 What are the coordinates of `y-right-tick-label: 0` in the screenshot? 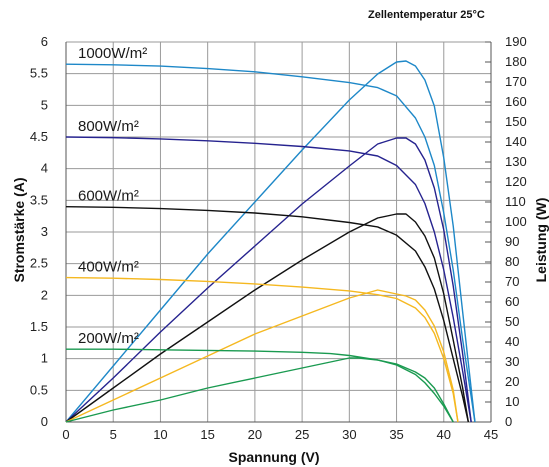 It's located at (508, 421).